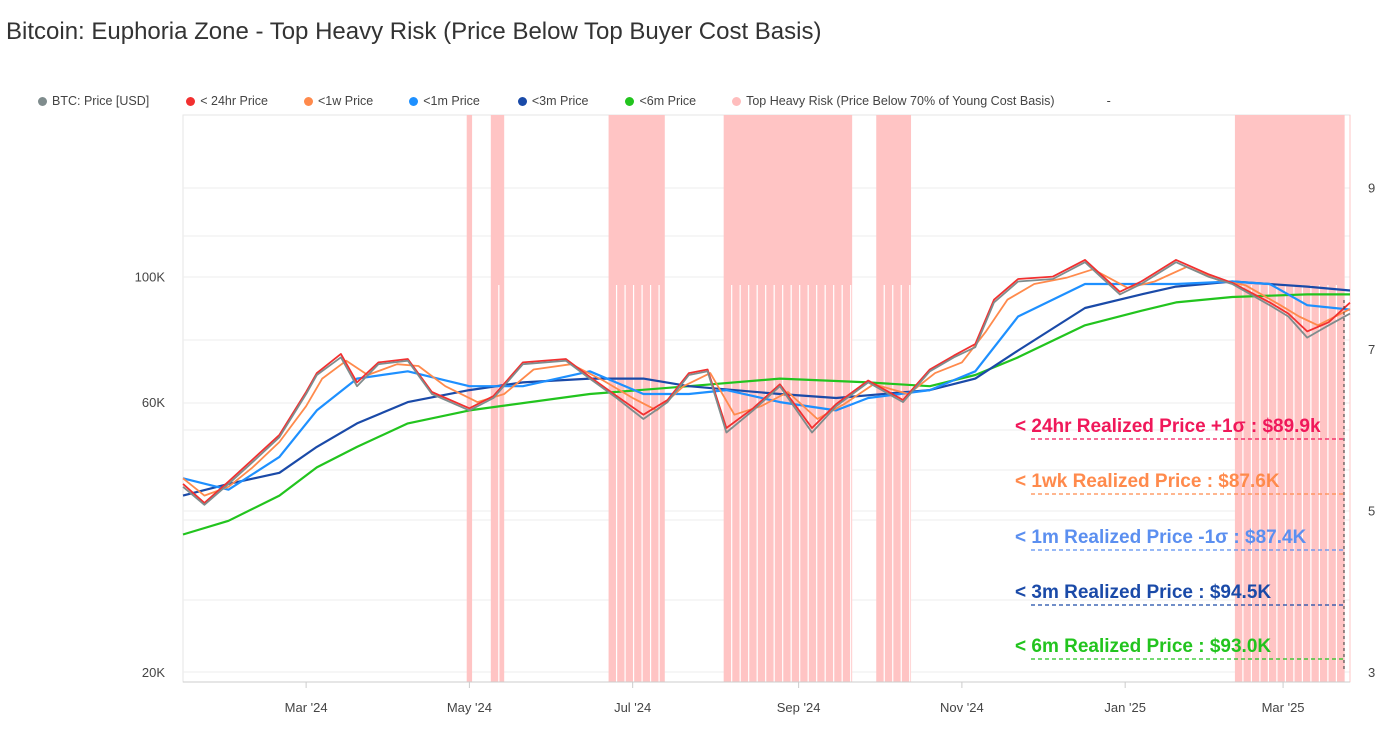  Describe the element at coordinates (153, 672) in the screenshot. I see `y-tick-label: 20K` at that location.